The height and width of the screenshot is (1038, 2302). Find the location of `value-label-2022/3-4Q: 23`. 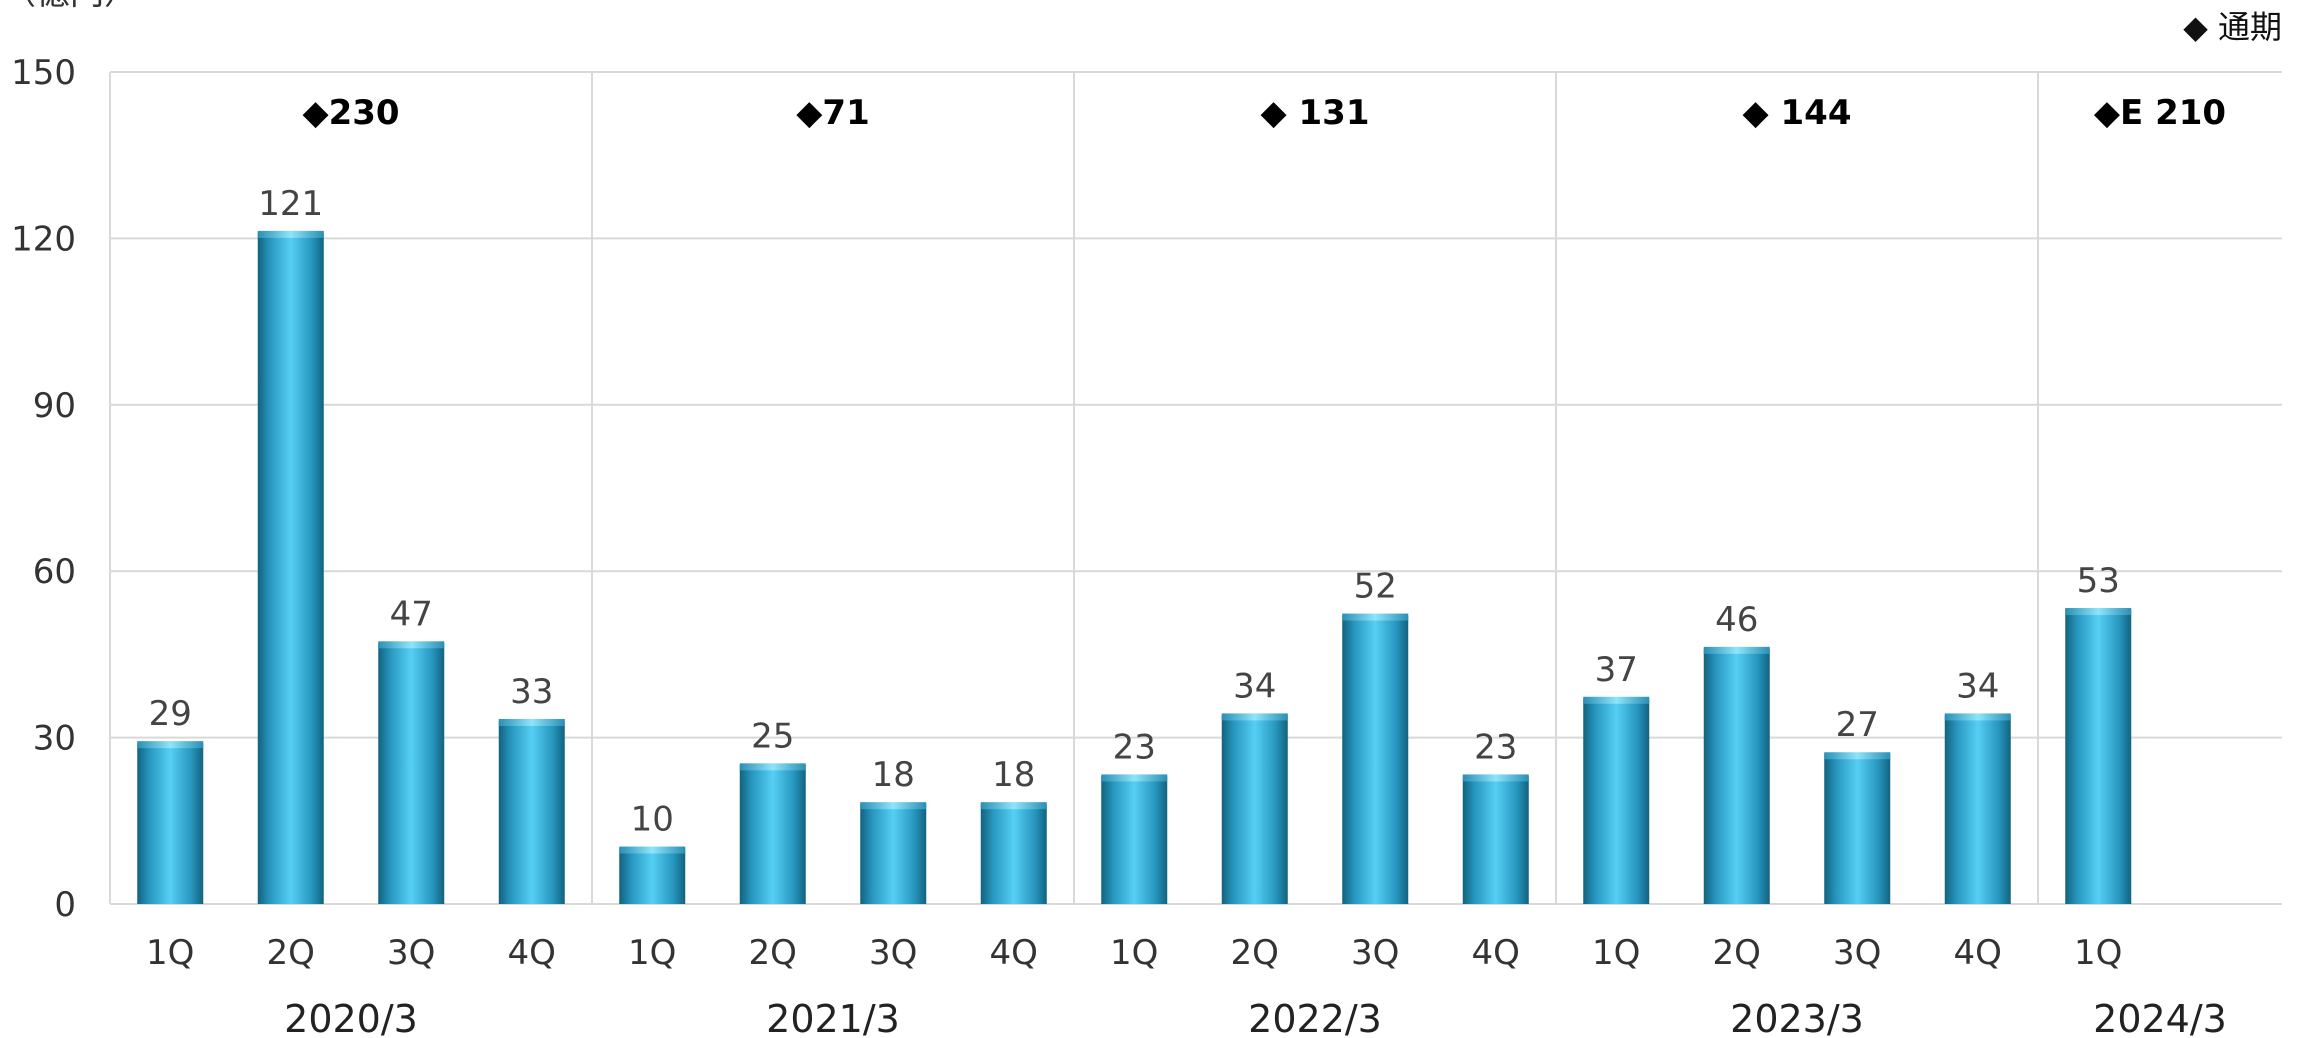

value-label-2022/3-4Q: 23 is located at coordinates (1495, 747).